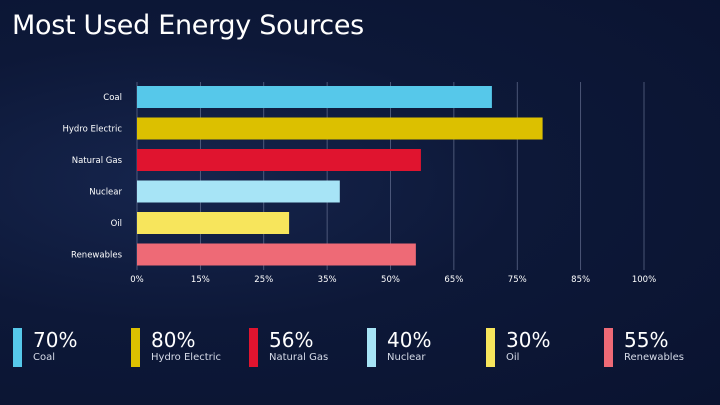  What do you see at coordinates (291, 340) in the screenshot?
I see `legend-value: 56%` at bounding box center [291, 340].